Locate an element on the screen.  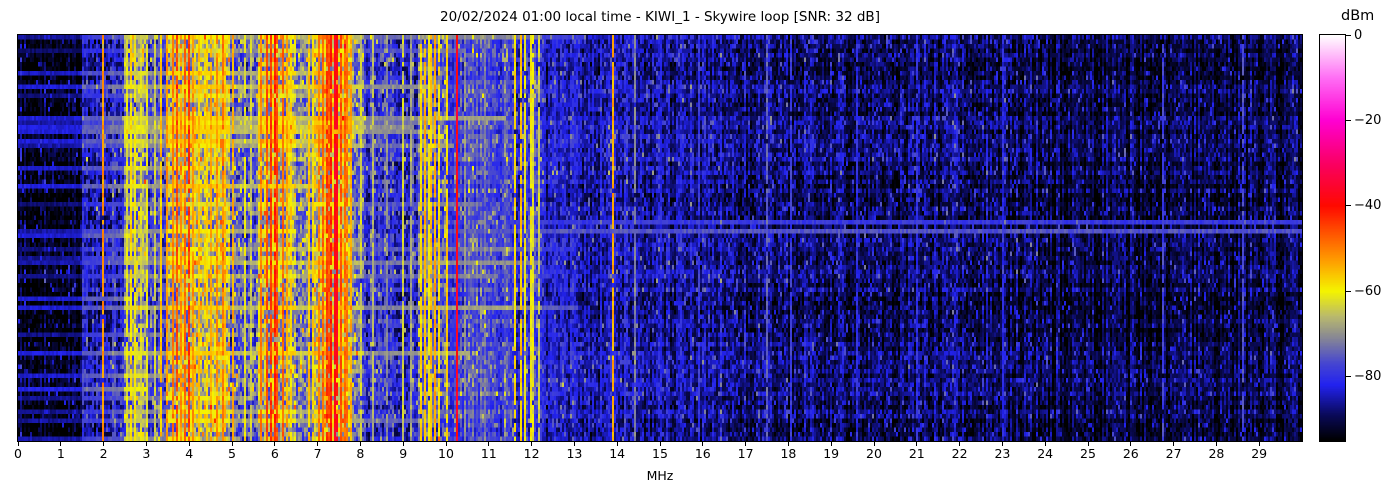
colorbar is located at coordinates (1332, 238).